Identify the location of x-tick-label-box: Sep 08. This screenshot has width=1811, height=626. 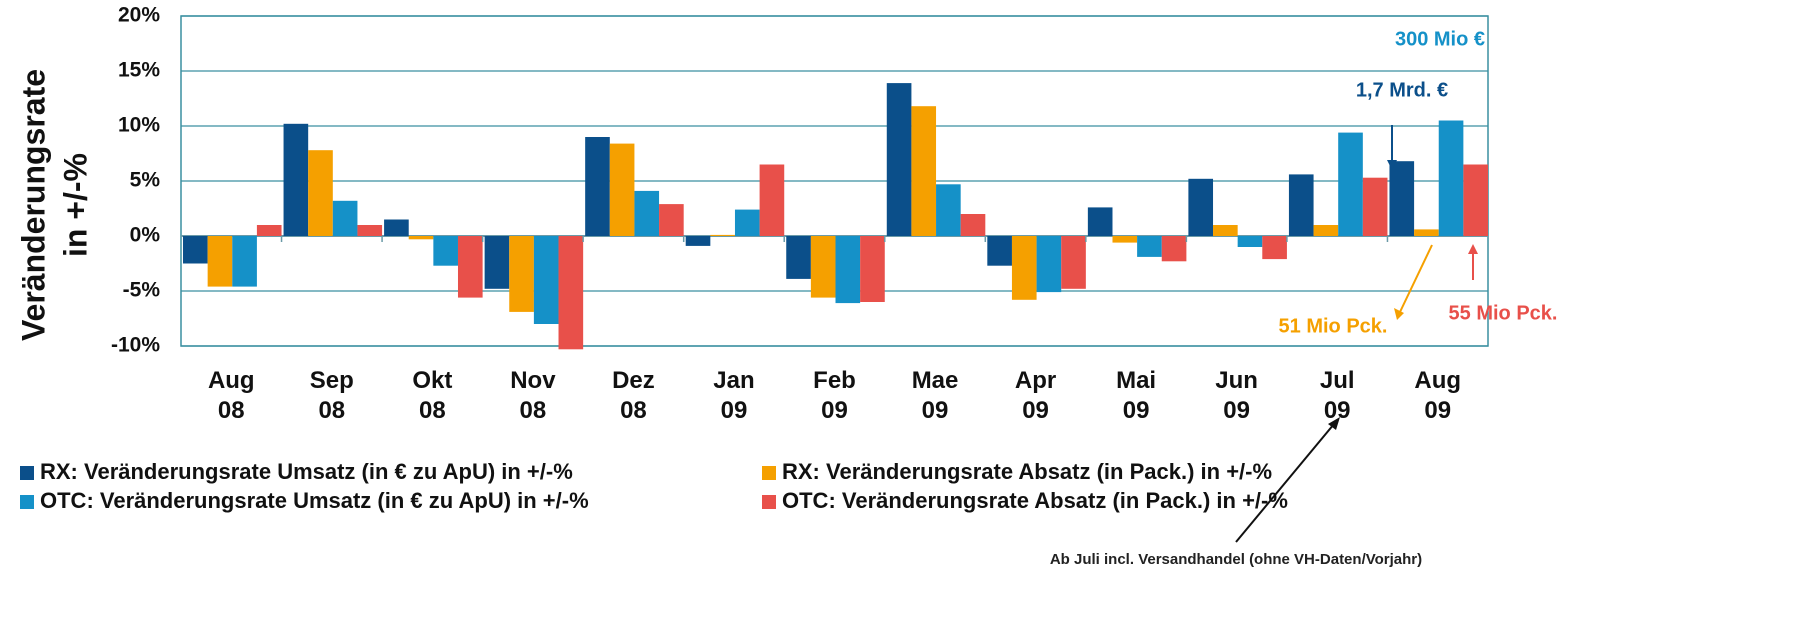
(331, 395).